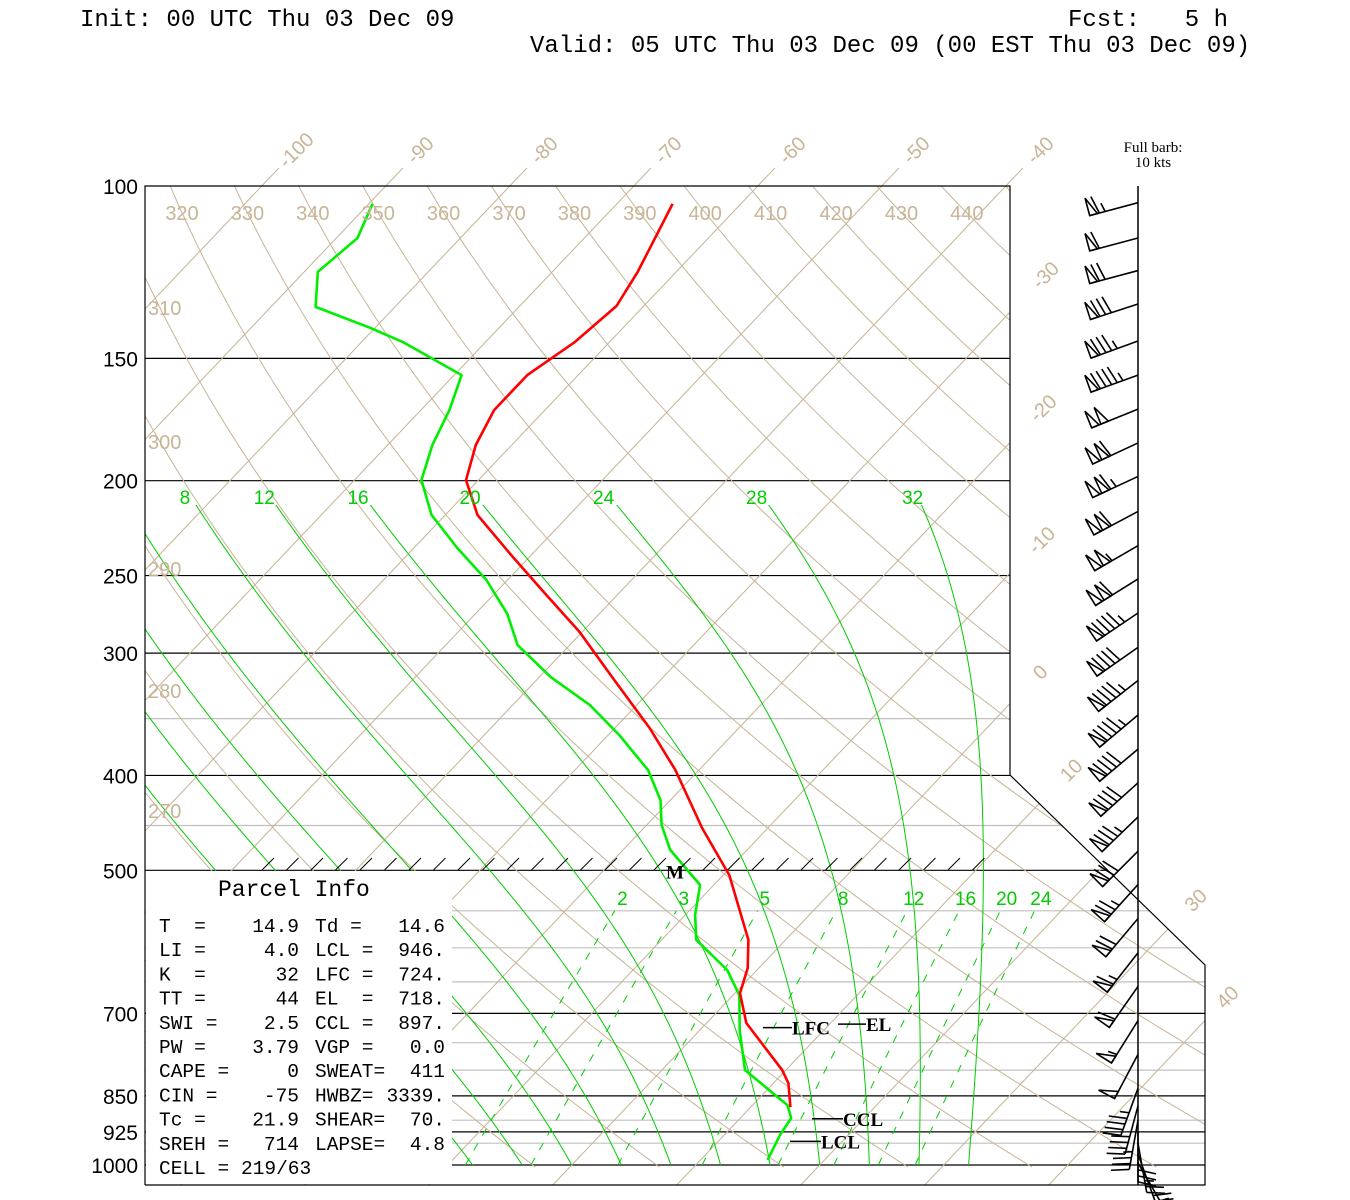 The width and height of the screenshot is (1350, 1200). Describe the element at coordinates (639, 214) in the screenshot. I see `dry-adiabat-label: 390` at that location.